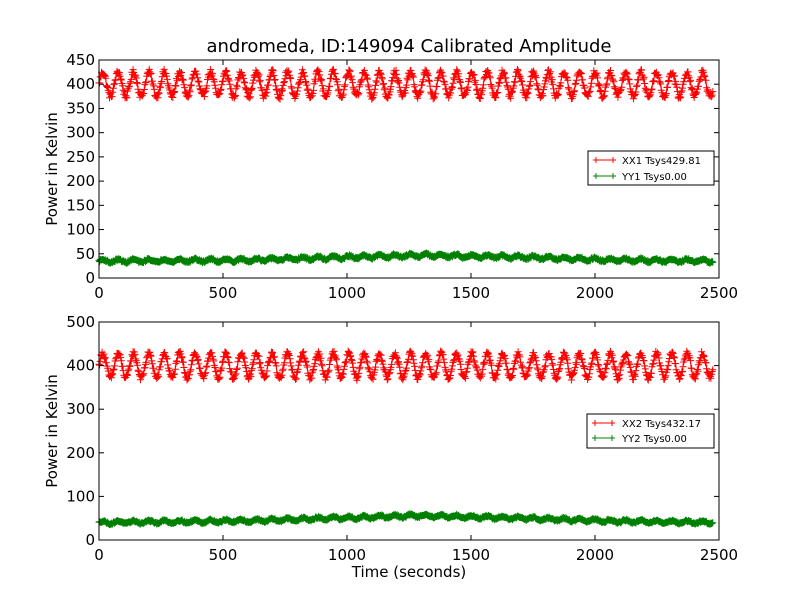 The width and height of the screenshot is (800, 600). I want to click on y-tick-label-2-0: 0, so click(90, 540).